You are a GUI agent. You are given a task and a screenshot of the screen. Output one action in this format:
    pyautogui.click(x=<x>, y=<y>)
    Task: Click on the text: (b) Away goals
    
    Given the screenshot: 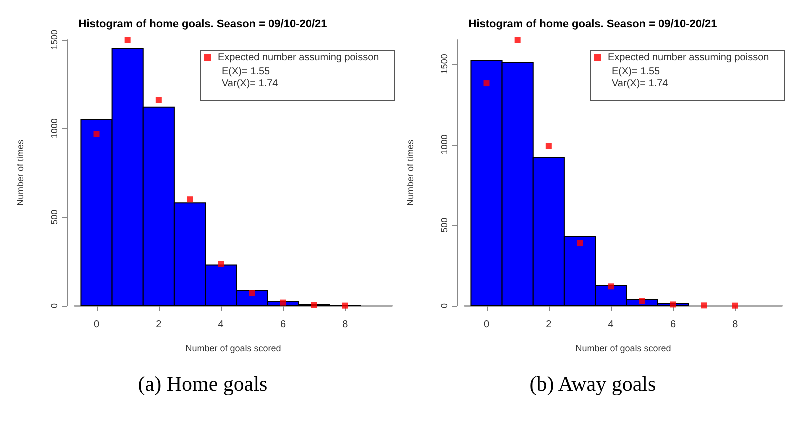 What is the action you would take?
    pyautogui.click(x=593, y=384)
    